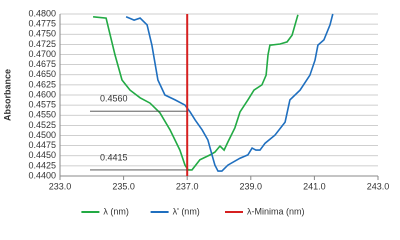 The width and height of the screenshot is (400, 240). Describe the element at coordinates (378, 186) in the screenshot. I see `x-tick-label: 243.0` at that location.